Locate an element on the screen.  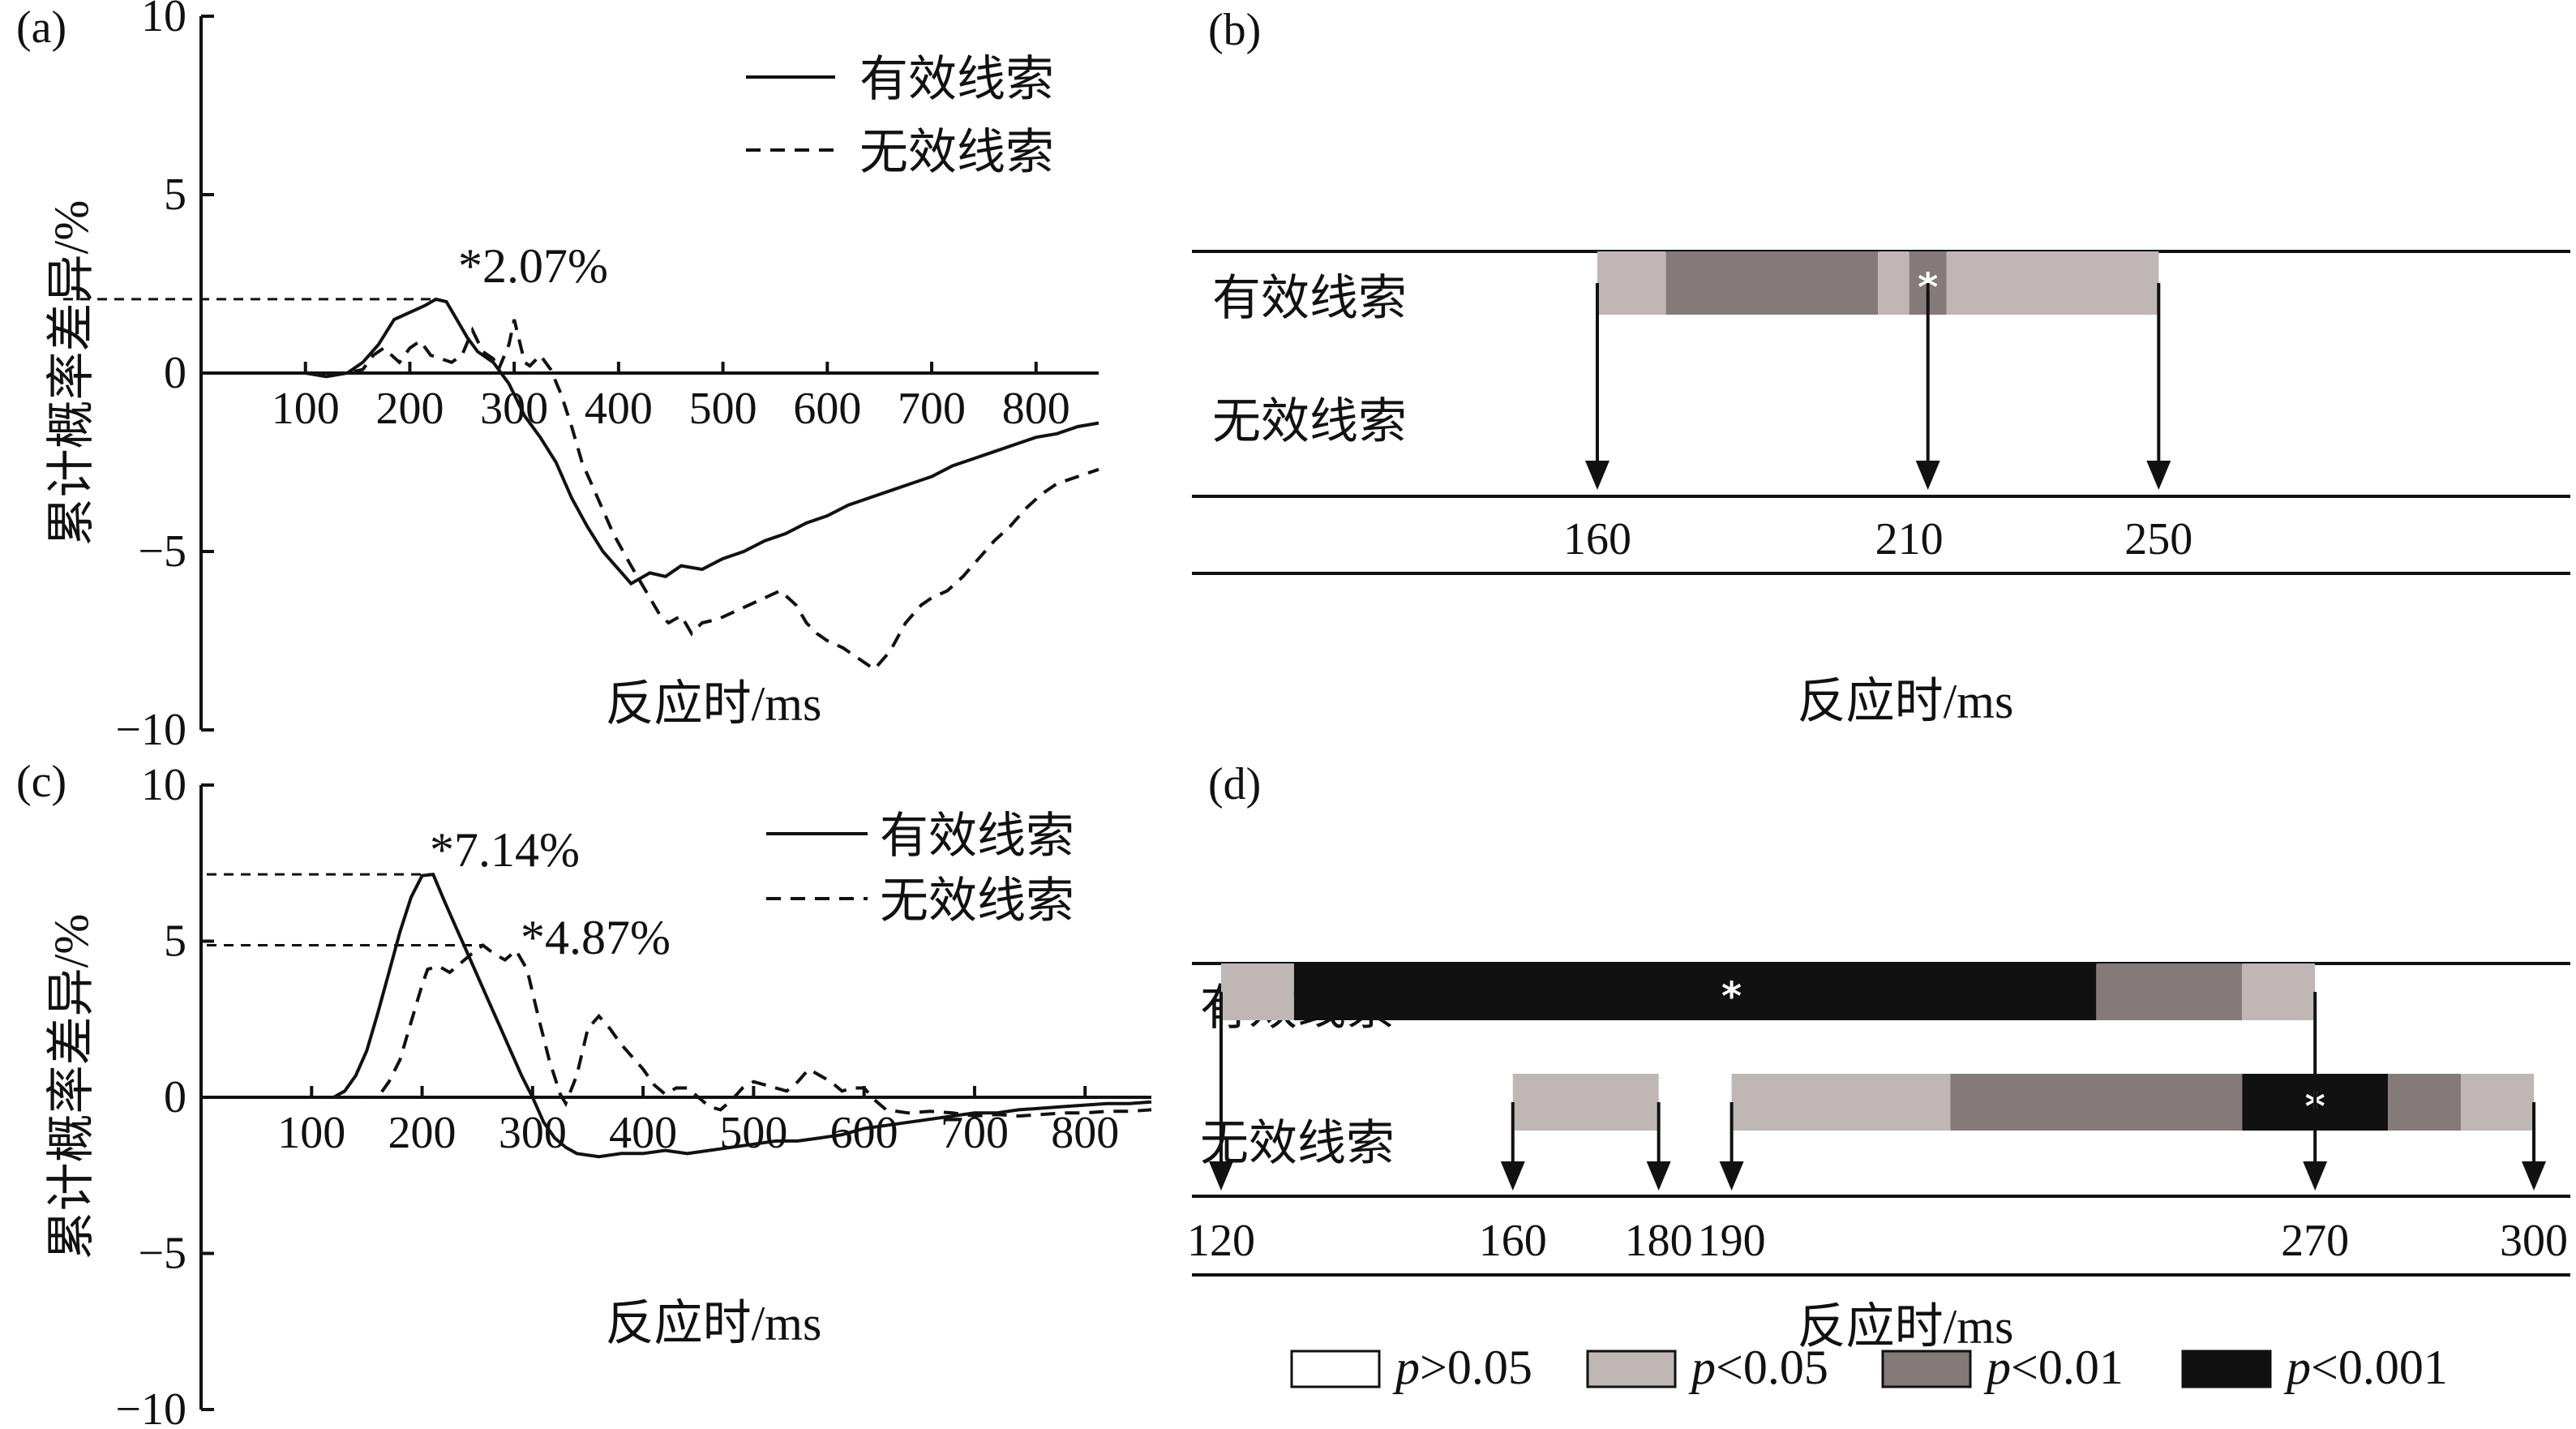
panel-b-bars: * is located at coordinates (1878, 283).